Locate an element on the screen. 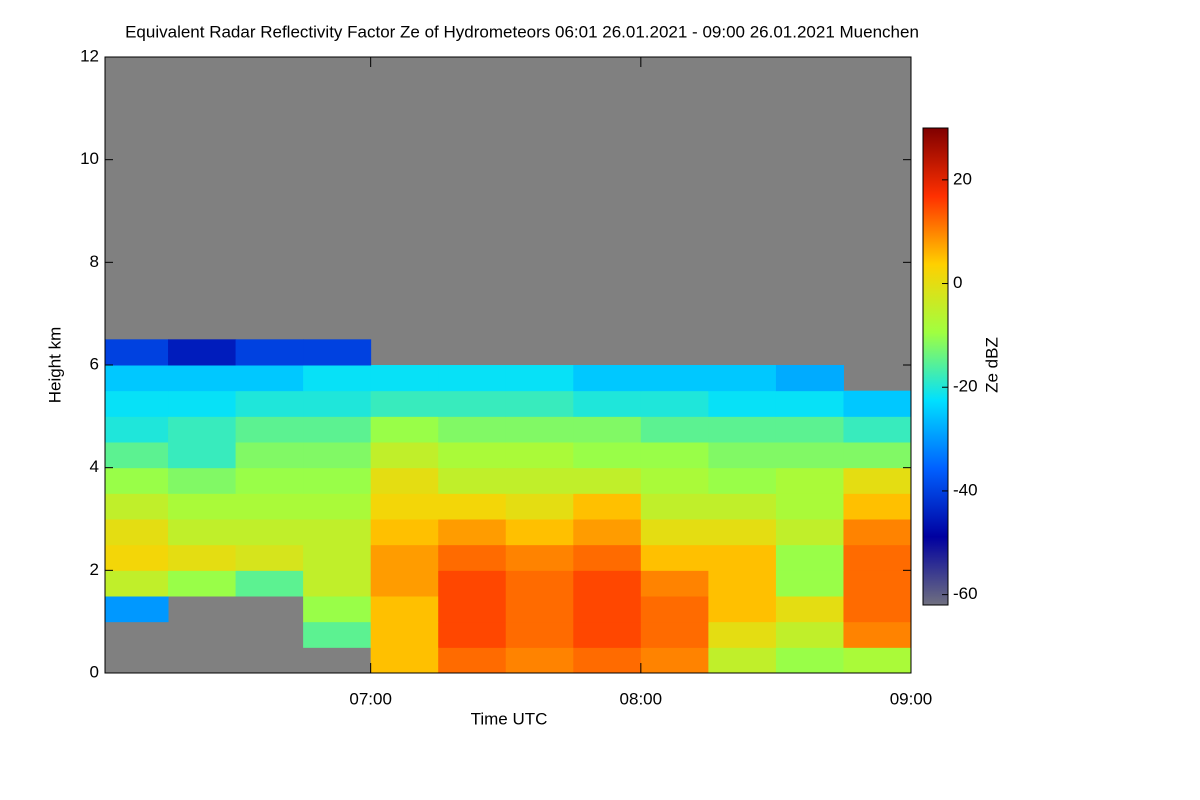 Image resolution: width=1200 pixels, height=800 pixels. y-tick-label: 8 is located at coordinates (94, 261).